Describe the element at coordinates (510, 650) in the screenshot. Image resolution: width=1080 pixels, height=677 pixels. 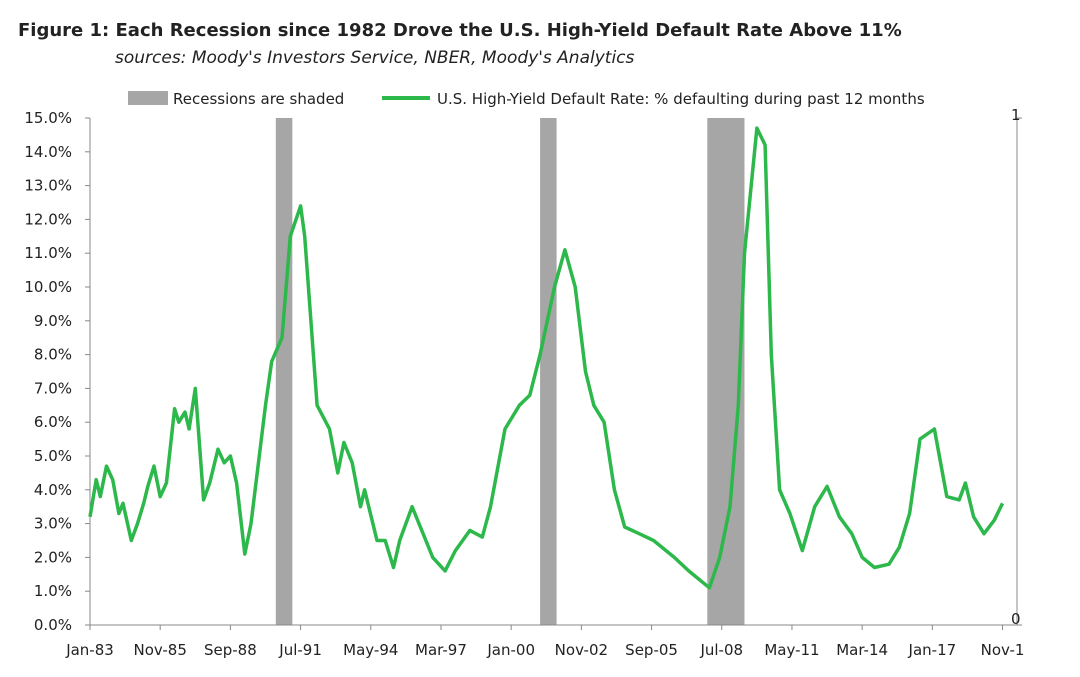
I see `x-tick-label: Jan-00` at that location.